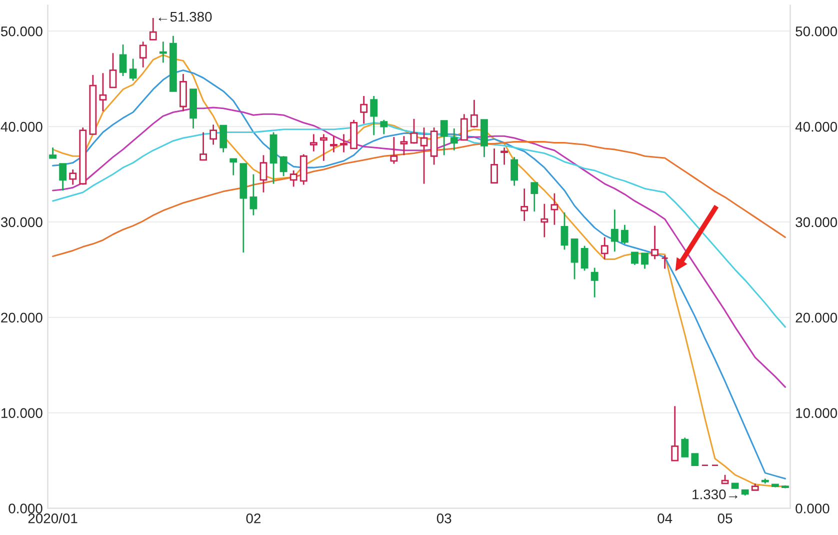 The width and height of the screenshot is (838, 535). What do you see at coordinates (25, 509) in the screenshot?
I see `y-tick-label: 0.000` at bounding box center [25, 509].